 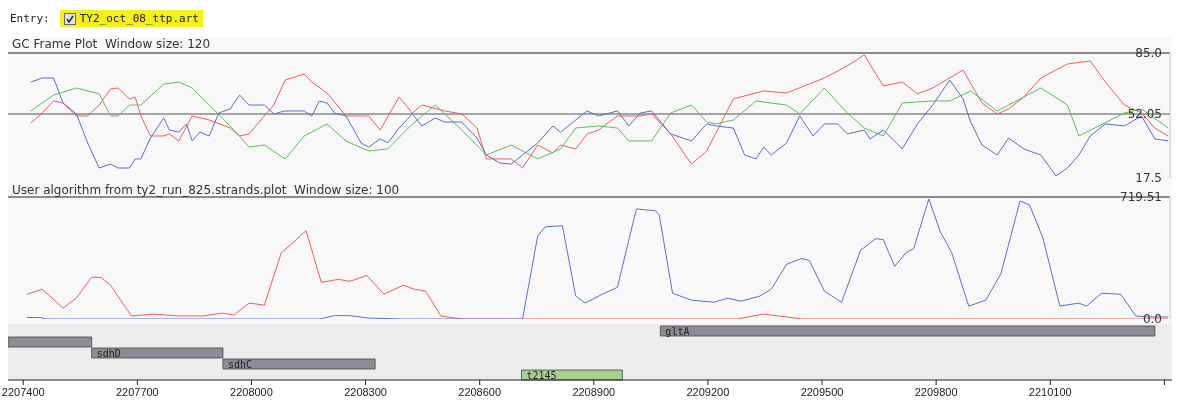 What do you see at coordinates (1152, 319) in the screenshot?
I see `y-tick-label: 0.0` at bounding box center [1152, 319].